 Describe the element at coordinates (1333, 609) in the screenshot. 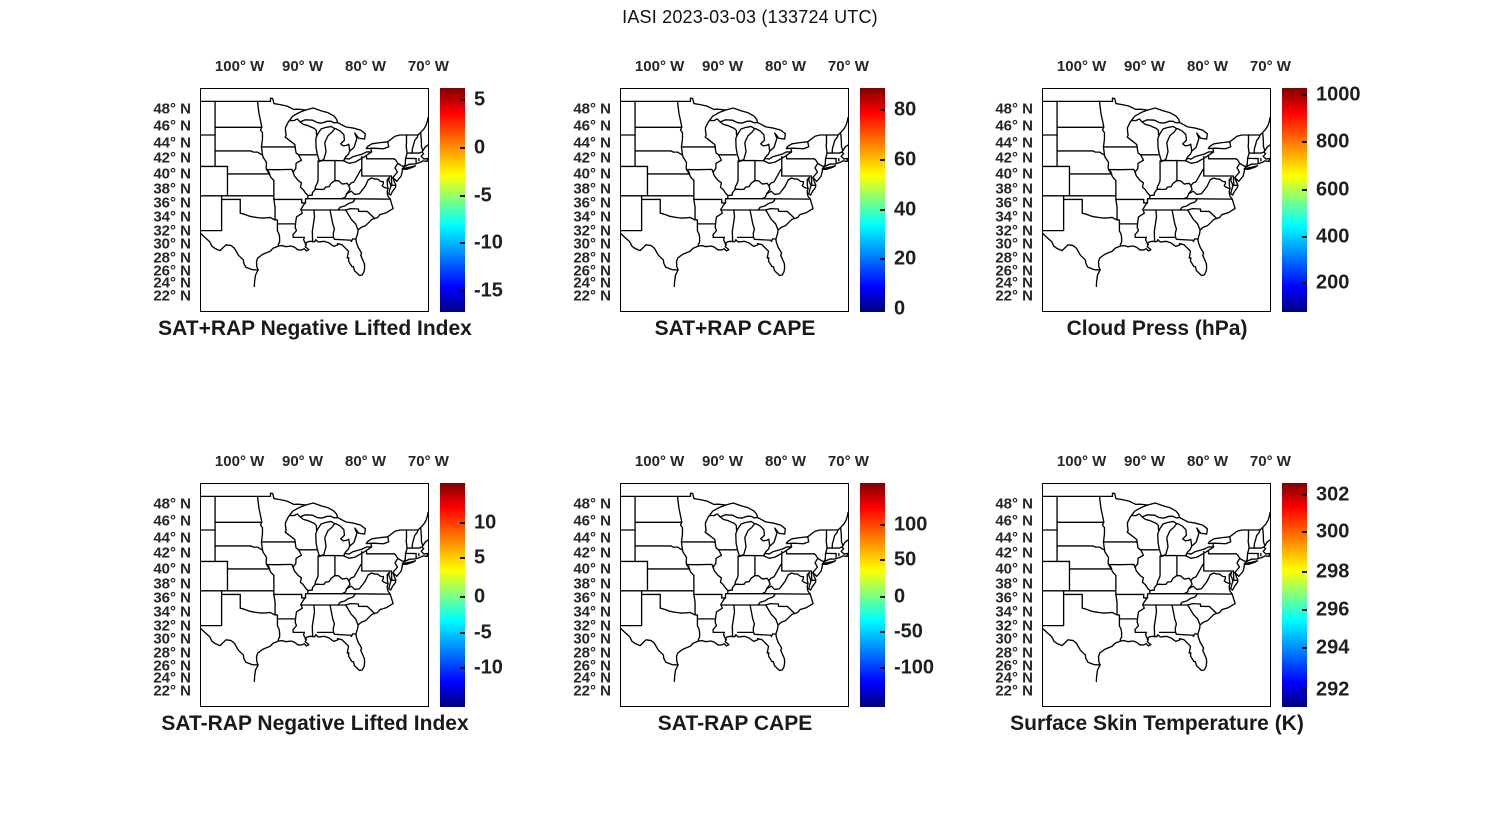

I see `colorbar-tick-label: 296` at that location.